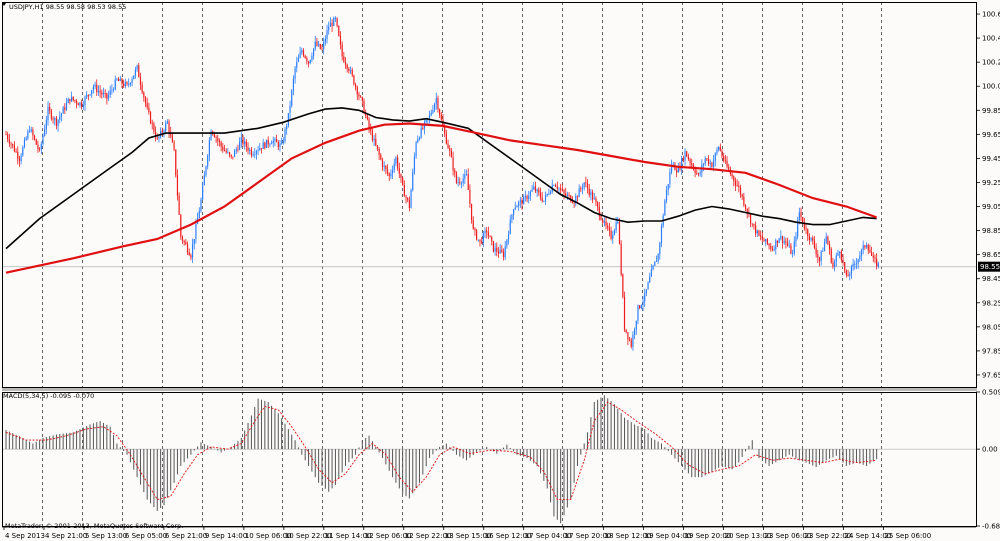 The height and width of the screenshot is (541, 1000). What do you see at coordinates (48, 396) in the screenshot?
I see `macd-header: MACD(5,34,5) -0.095 -0.070` at bounding box center [48, 396].